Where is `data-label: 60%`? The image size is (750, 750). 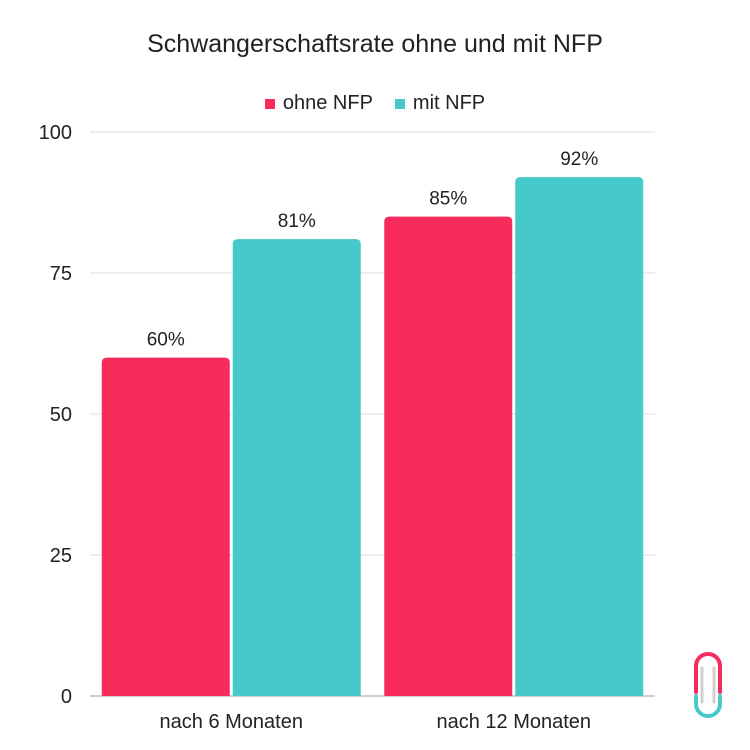 data-label: 60% is located at coordinates (166, 340).